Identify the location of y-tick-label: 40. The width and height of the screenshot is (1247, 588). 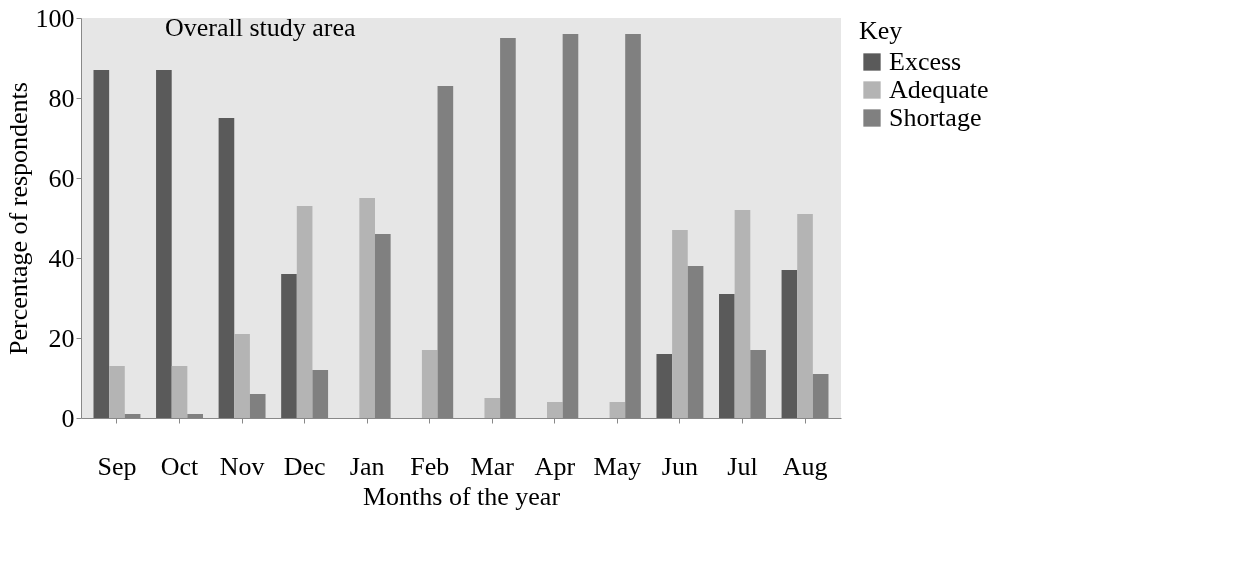
(61, 258).